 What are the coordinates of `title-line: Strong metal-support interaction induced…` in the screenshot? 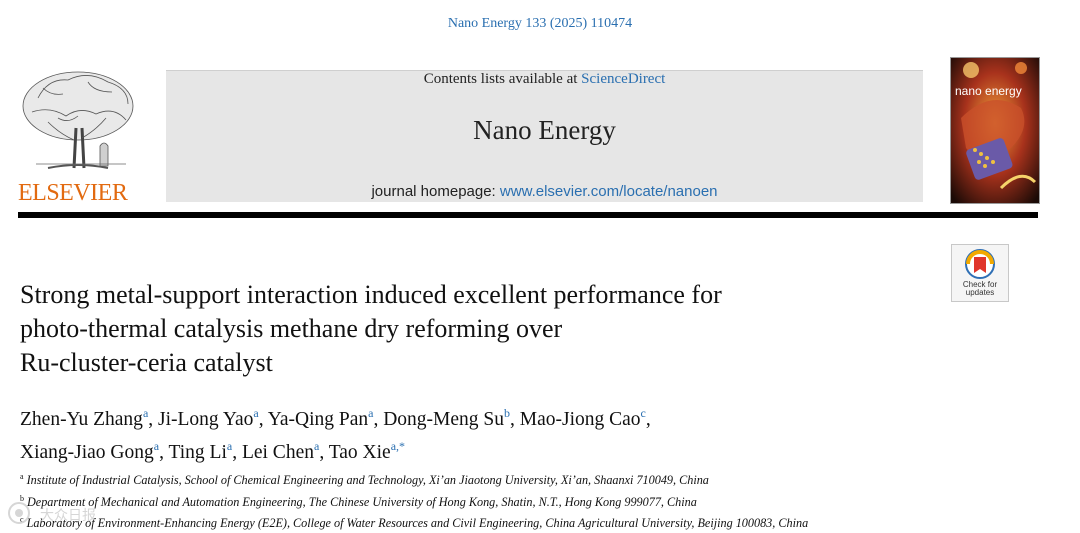 It's located at (371, 294).